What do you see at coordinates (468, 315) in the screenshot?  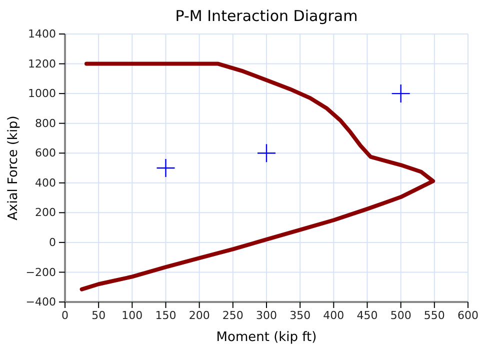 I see `x-tick-label: 600` at bounding box center [468, 315].